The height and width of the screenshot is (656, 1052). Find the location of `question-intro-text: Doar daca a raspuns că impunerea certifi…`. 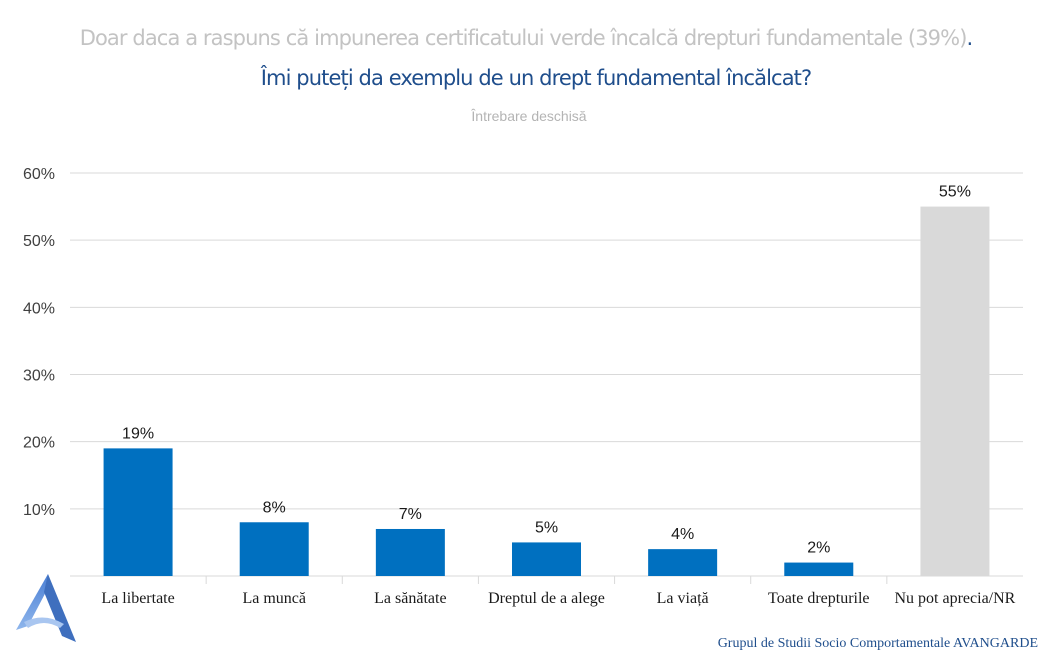

question-intro-text: Doar daca a raspuns că impunerea certifi… is located at coordinates (523, 38).